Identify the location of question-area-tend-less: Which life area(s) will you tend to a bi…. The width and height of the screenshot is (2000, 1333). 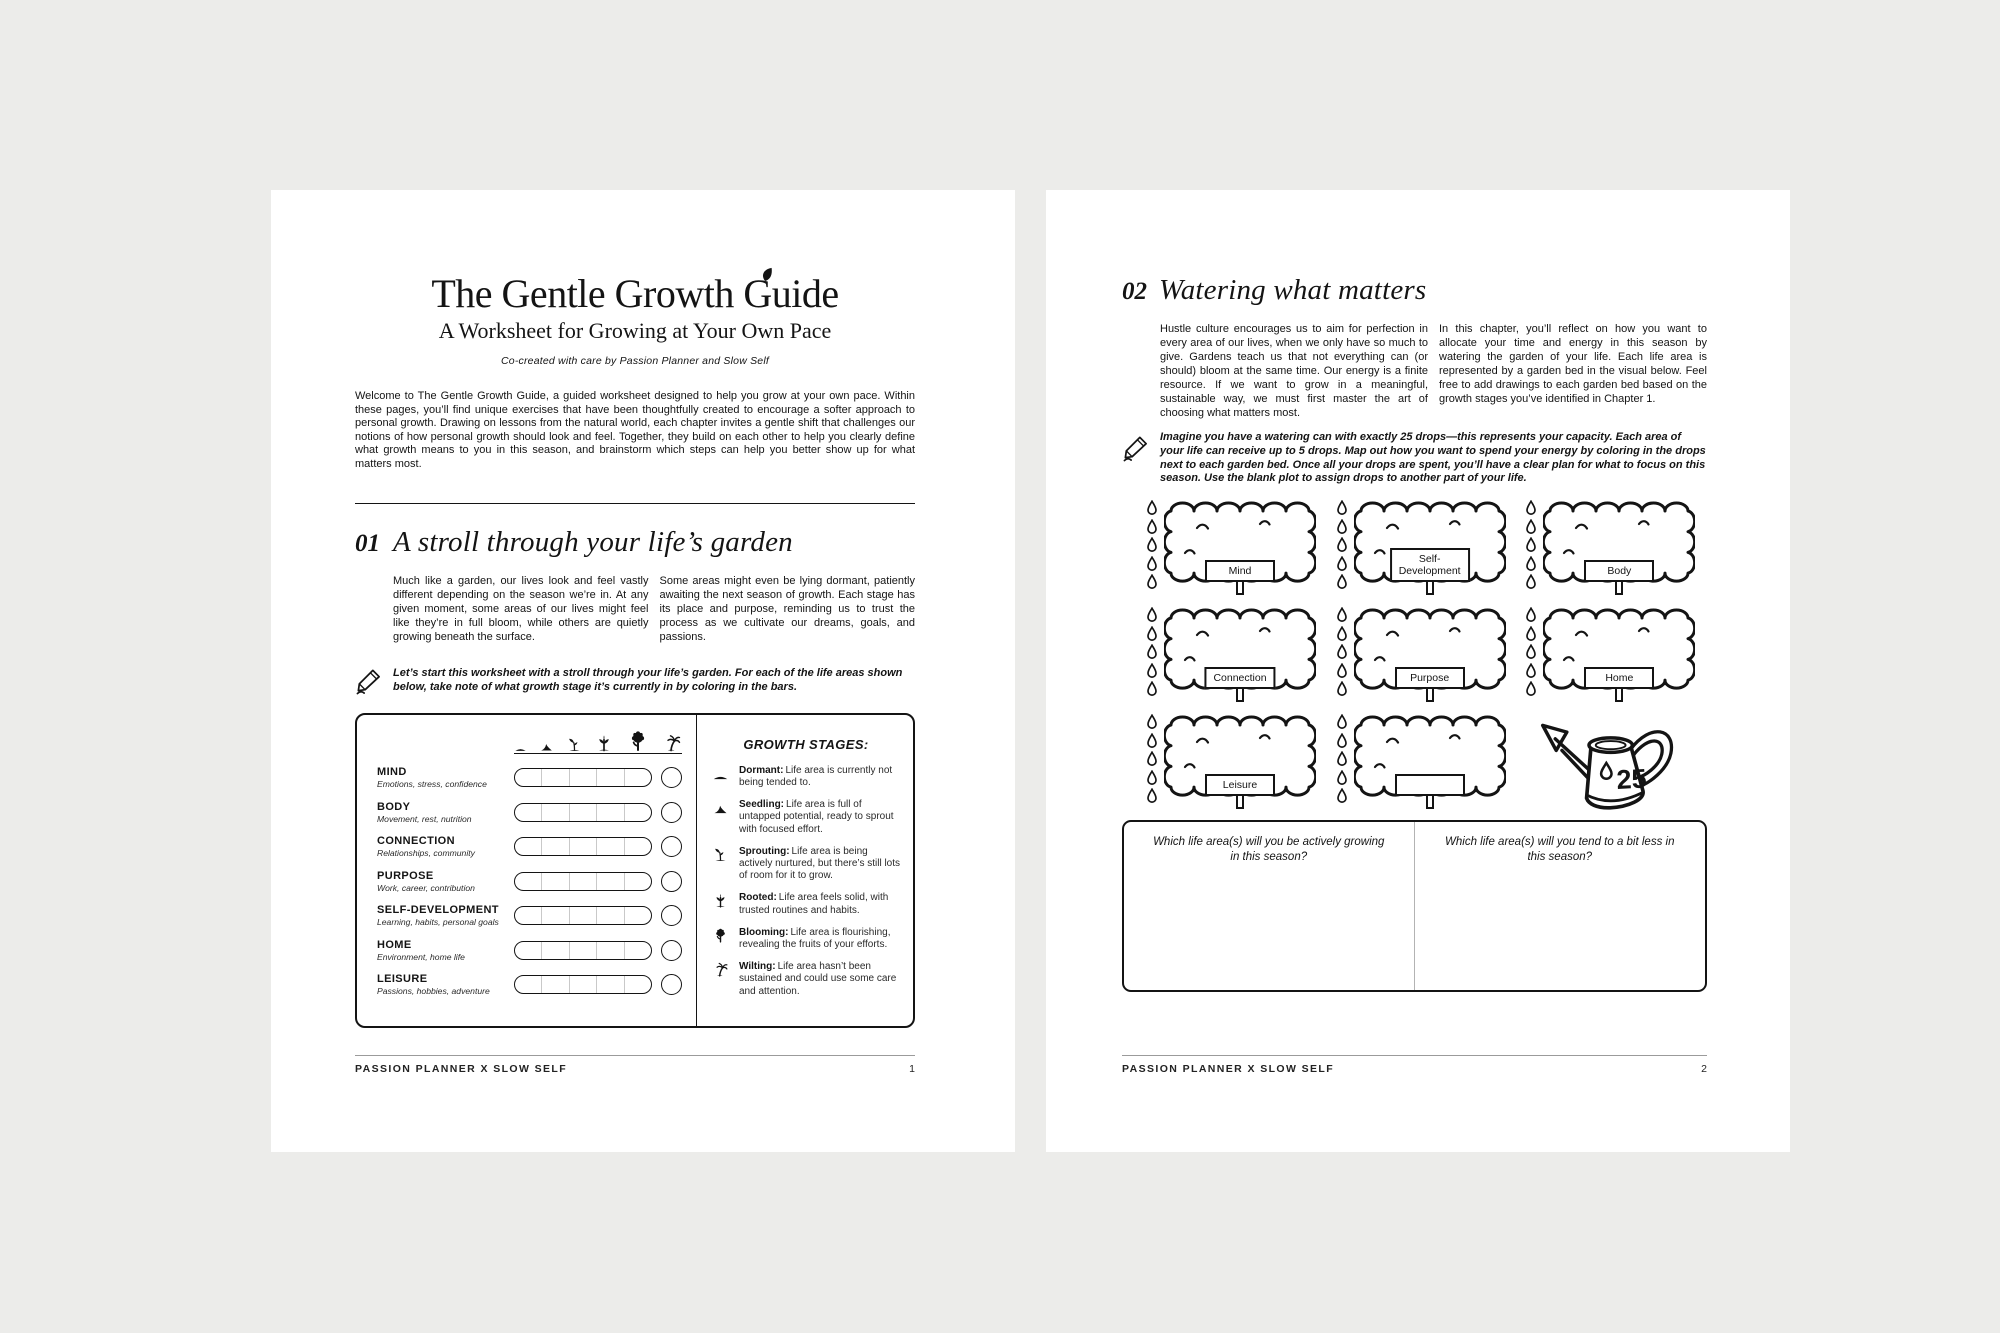
(1560, 906).